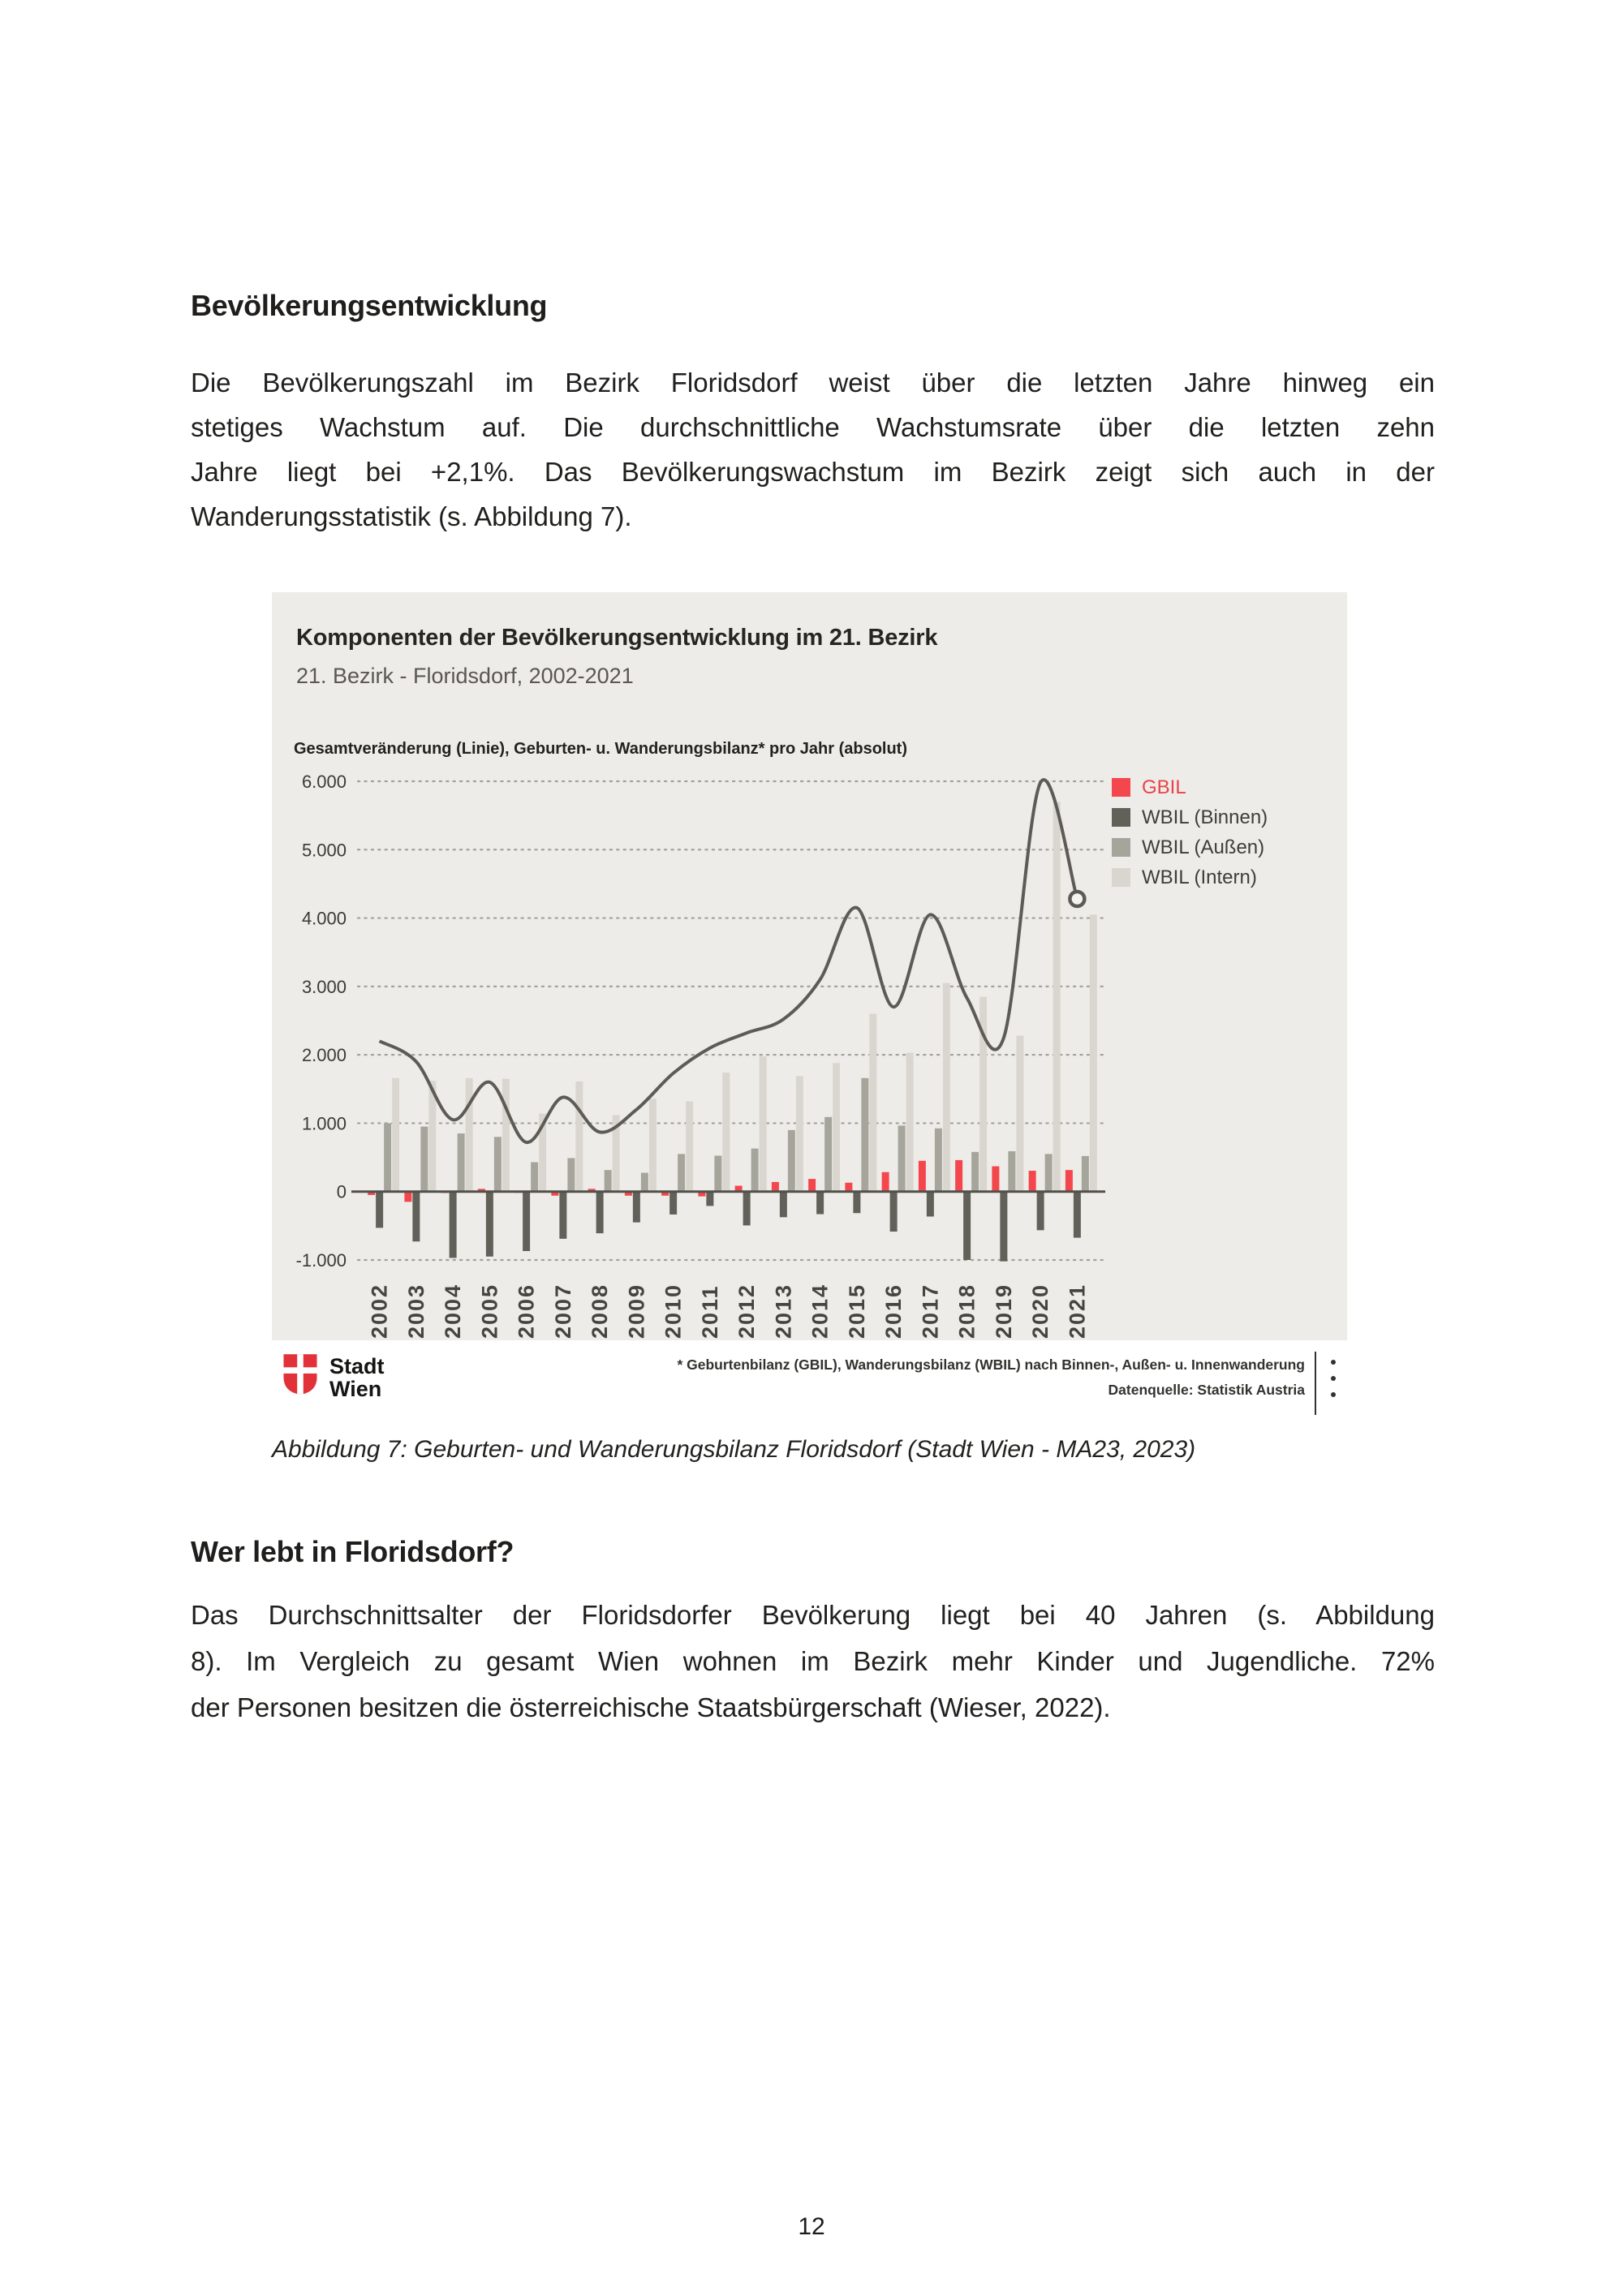 This screenshot has height=2296, width=1623. Describe the element at coordinates (465, 676) in the screenshot. I see `chart-subtitle: 21. Bezirk - Floridsdorf, 2002-2021` at that location.